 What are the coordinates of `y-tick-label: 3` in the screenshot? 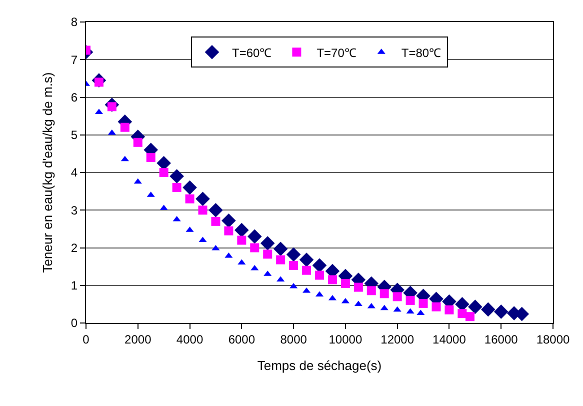 It's located at (74, 210).